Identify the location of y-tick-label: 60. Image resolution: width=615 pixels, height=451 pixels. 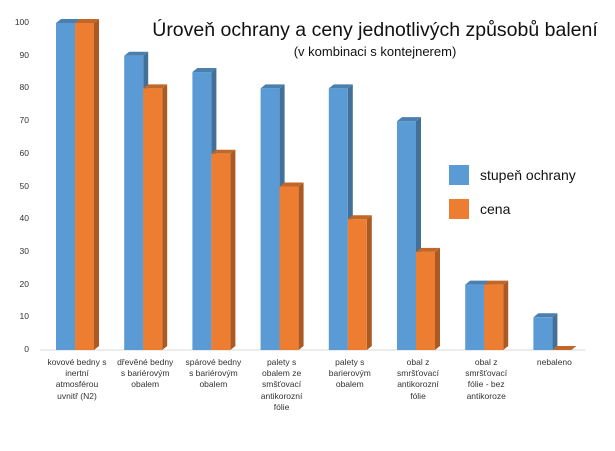
(24, 152).